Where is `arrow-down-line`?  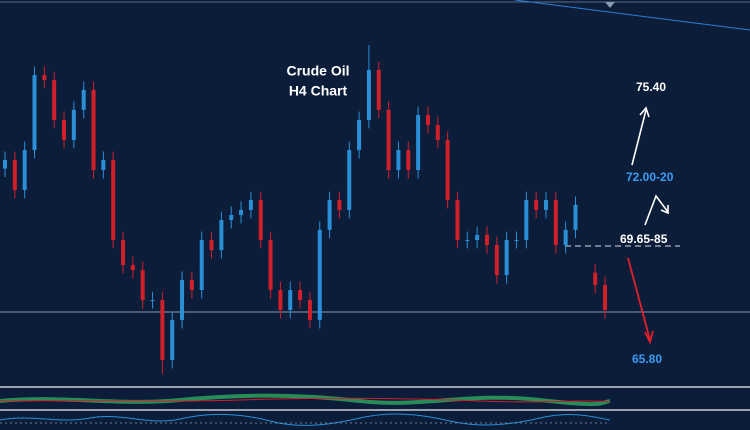 arrow-down-line is located at coordinates (639, 299).